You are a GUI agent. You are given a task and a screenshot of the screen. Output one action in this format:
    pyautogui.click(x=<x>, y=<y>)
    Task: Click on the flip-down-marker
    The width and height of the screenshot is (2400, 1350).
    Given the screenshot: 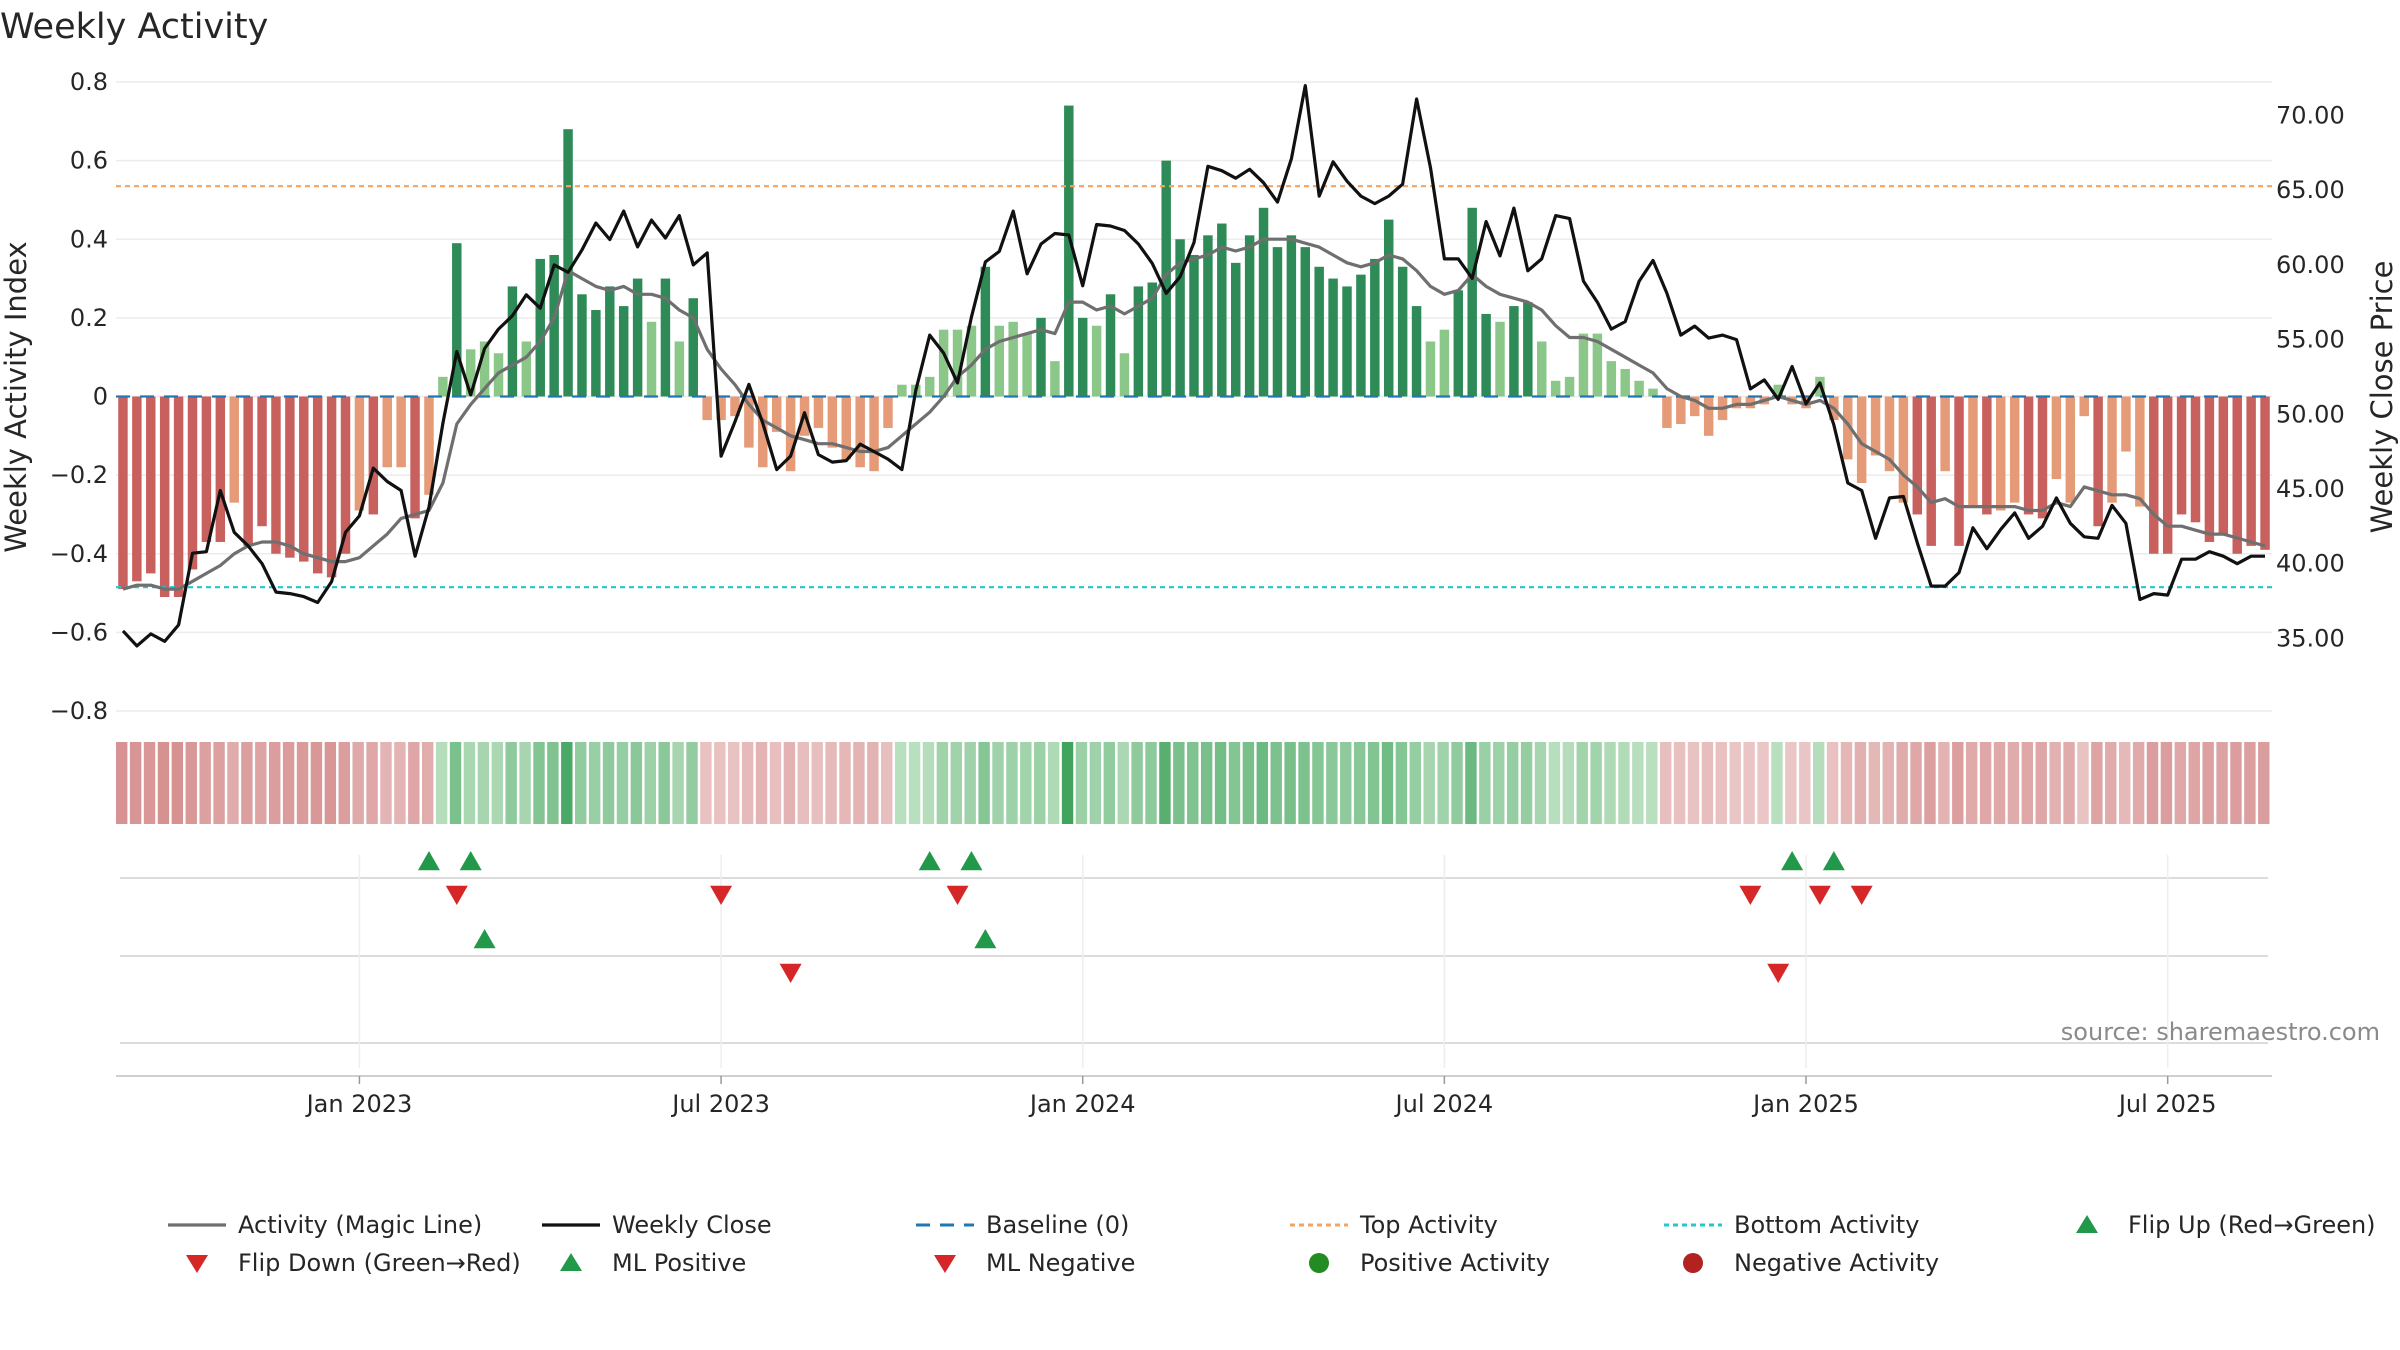 What is the action you would take?
    pyautogui.click(x=721, y=895)
    